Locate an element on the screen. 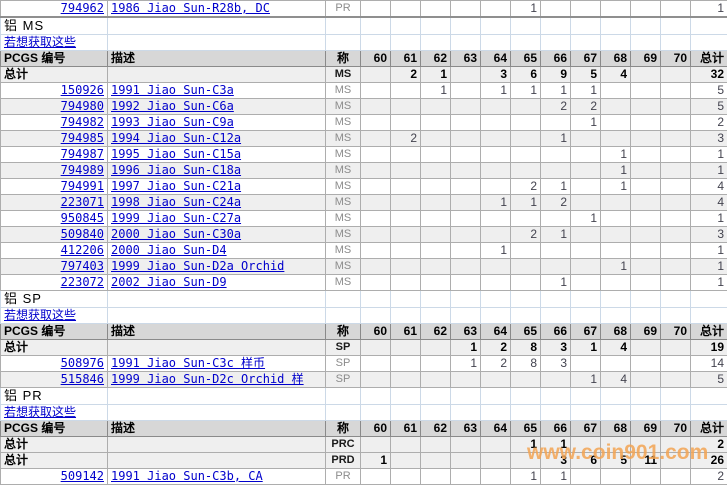 The width and height of the screenshot is (727, 485). pcgs-number-link: 508976 is located at coordinates (82, 363).